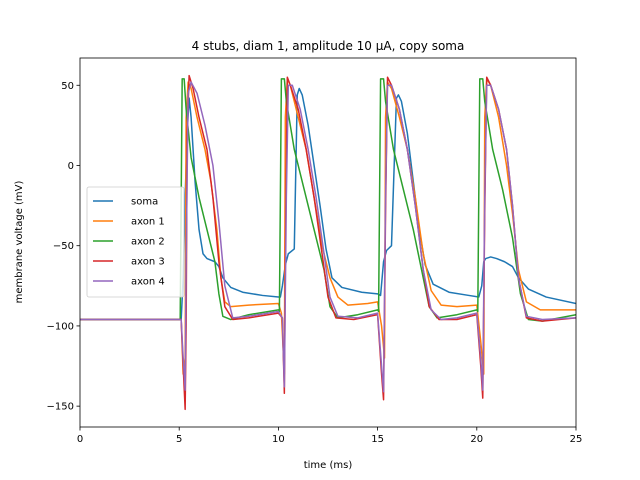 This screenshot has height=480, width=640. I want to click on x-tick-label: 0, so click(80, 439).